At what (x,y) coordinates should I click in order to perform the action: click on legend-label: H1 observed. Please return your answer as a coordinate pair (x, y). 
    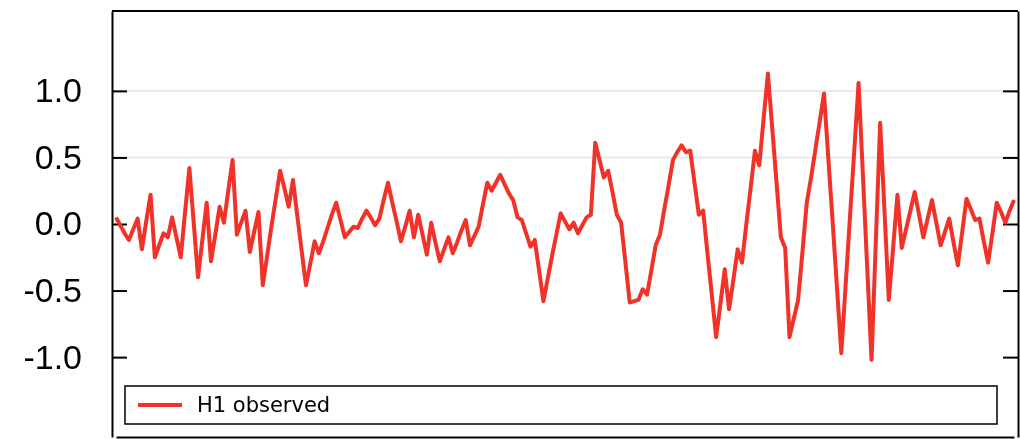
    Looking at the image, I should click on (264, 405).